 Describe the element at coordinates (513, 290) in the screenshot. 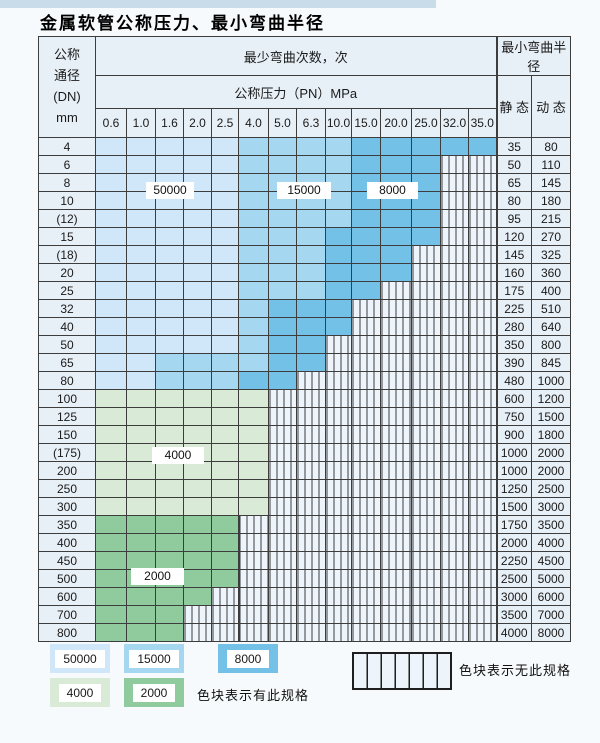

I see `static-radius-cell: 175` at that location.